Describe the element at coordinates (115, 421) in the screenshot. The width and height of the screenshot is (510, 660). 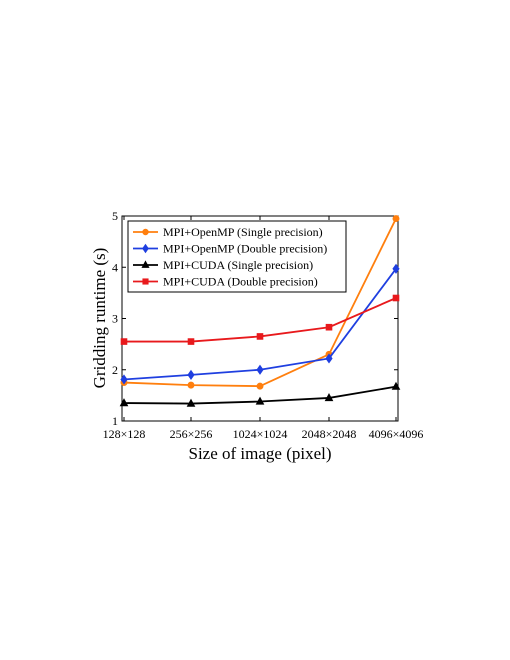
I see `y-tick-label: 1` at that location.